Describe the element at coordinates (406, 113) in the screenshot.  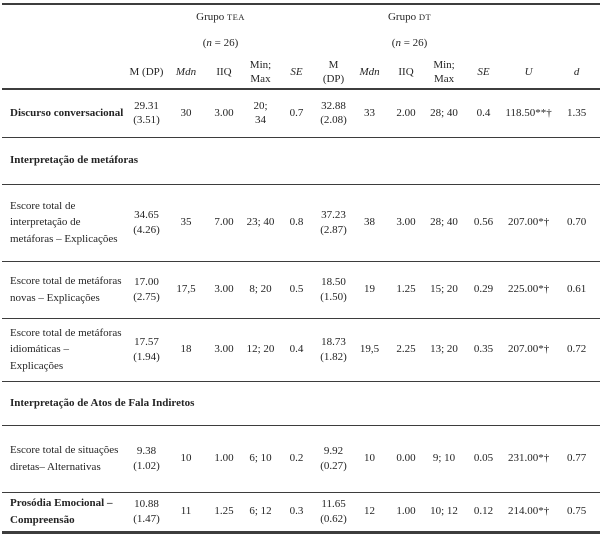
I see `stat-cell: 2.00` at that location.